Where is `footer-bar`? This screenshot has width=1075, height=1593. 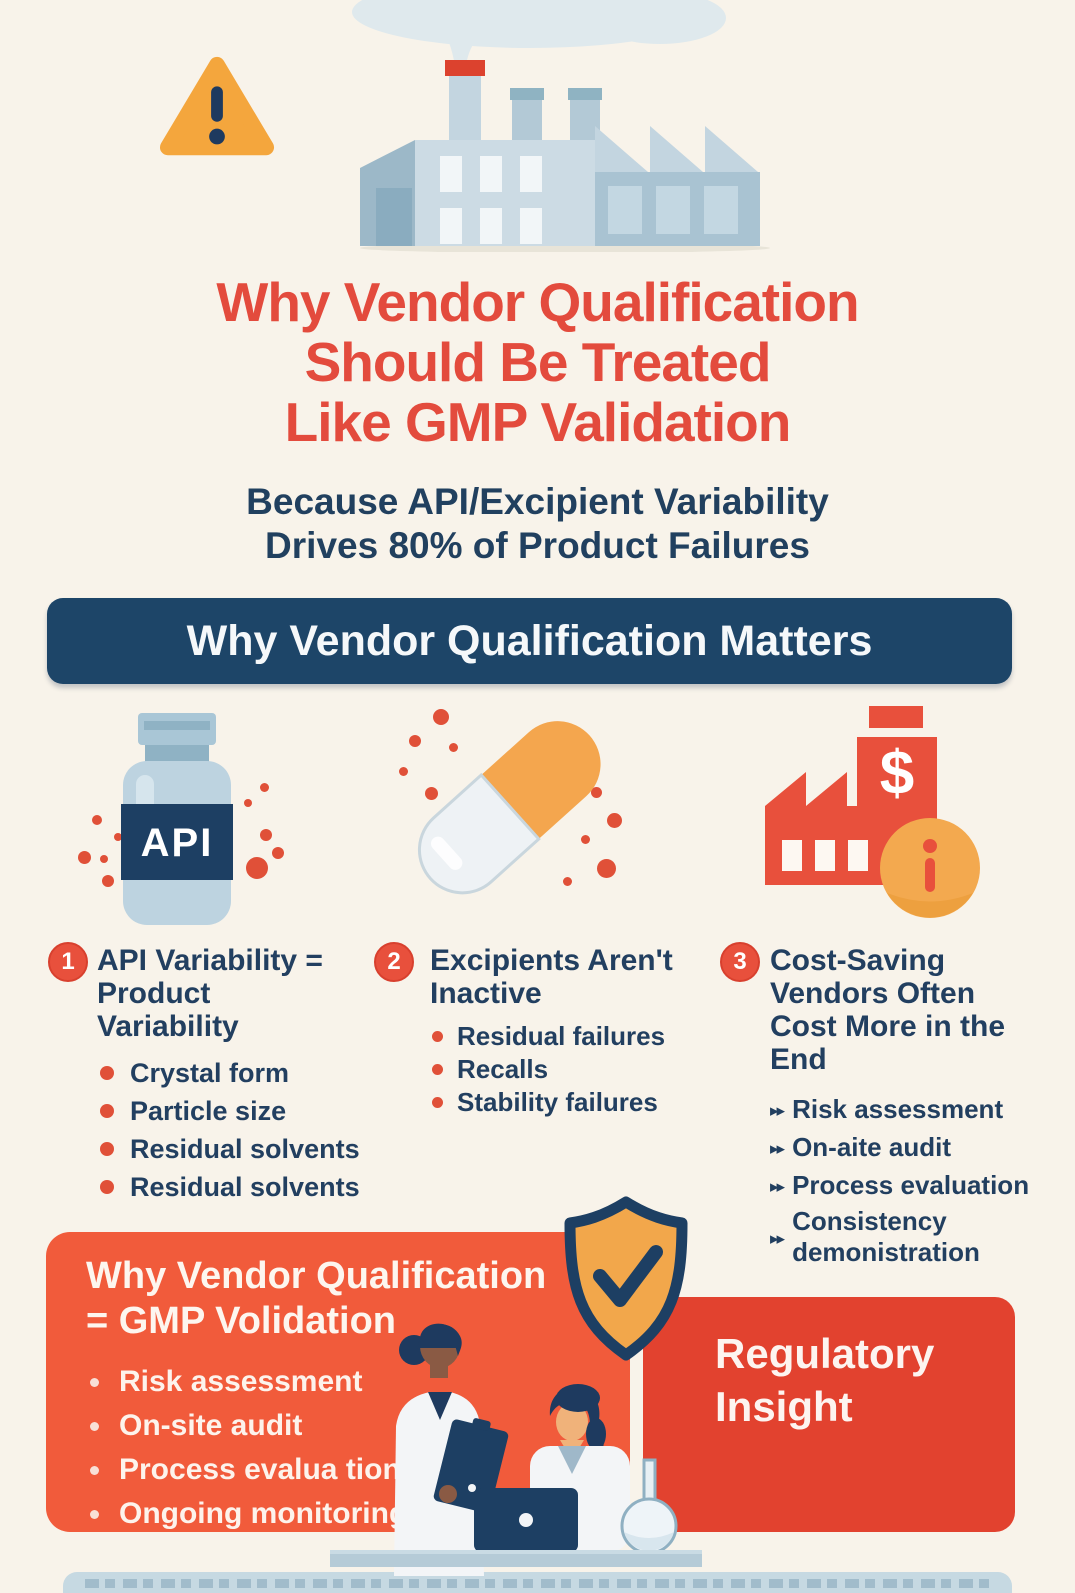 footer-bar is located at coordinates (537, 1582).